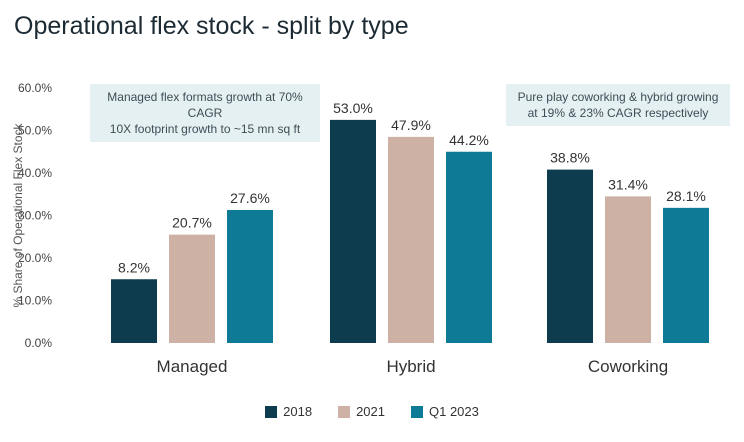 The height and width of the screenshot is (442, 744). I want to click on bar-coworking-q1-2023, so click(686, 275).